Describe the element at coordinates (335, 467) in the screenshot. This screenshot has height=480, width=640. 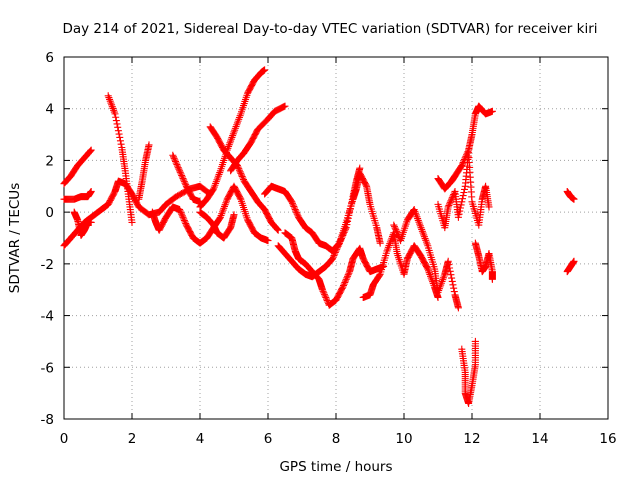
I see `x-axis-label: GPS time / hours` at that location.